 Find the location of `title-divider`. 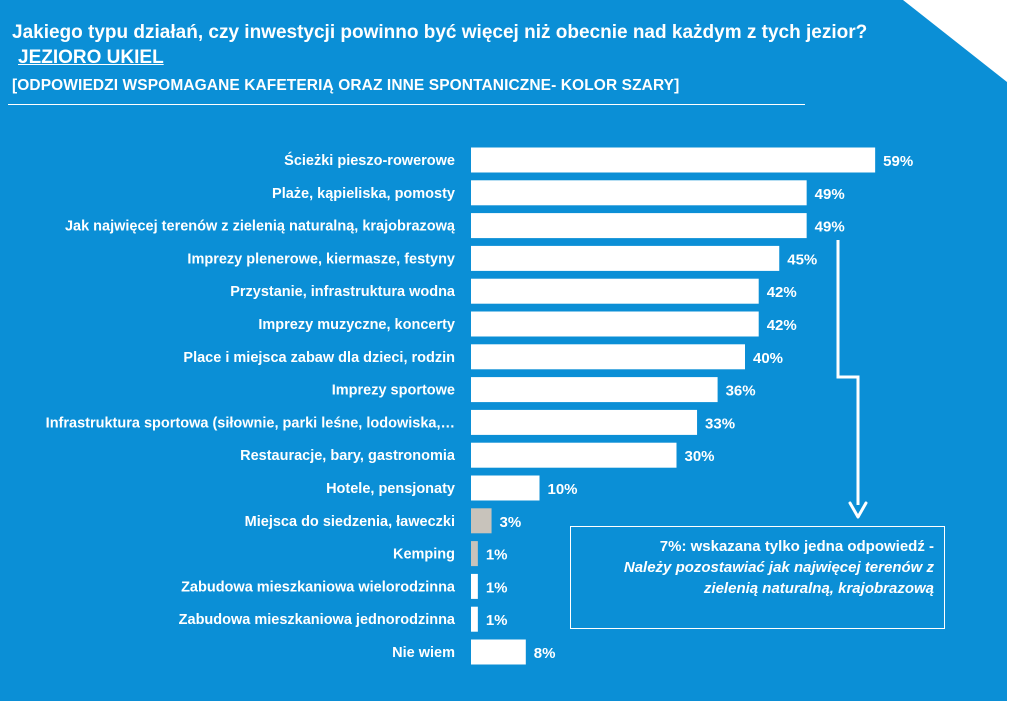

title-divider is located at coordinates (406, 104).